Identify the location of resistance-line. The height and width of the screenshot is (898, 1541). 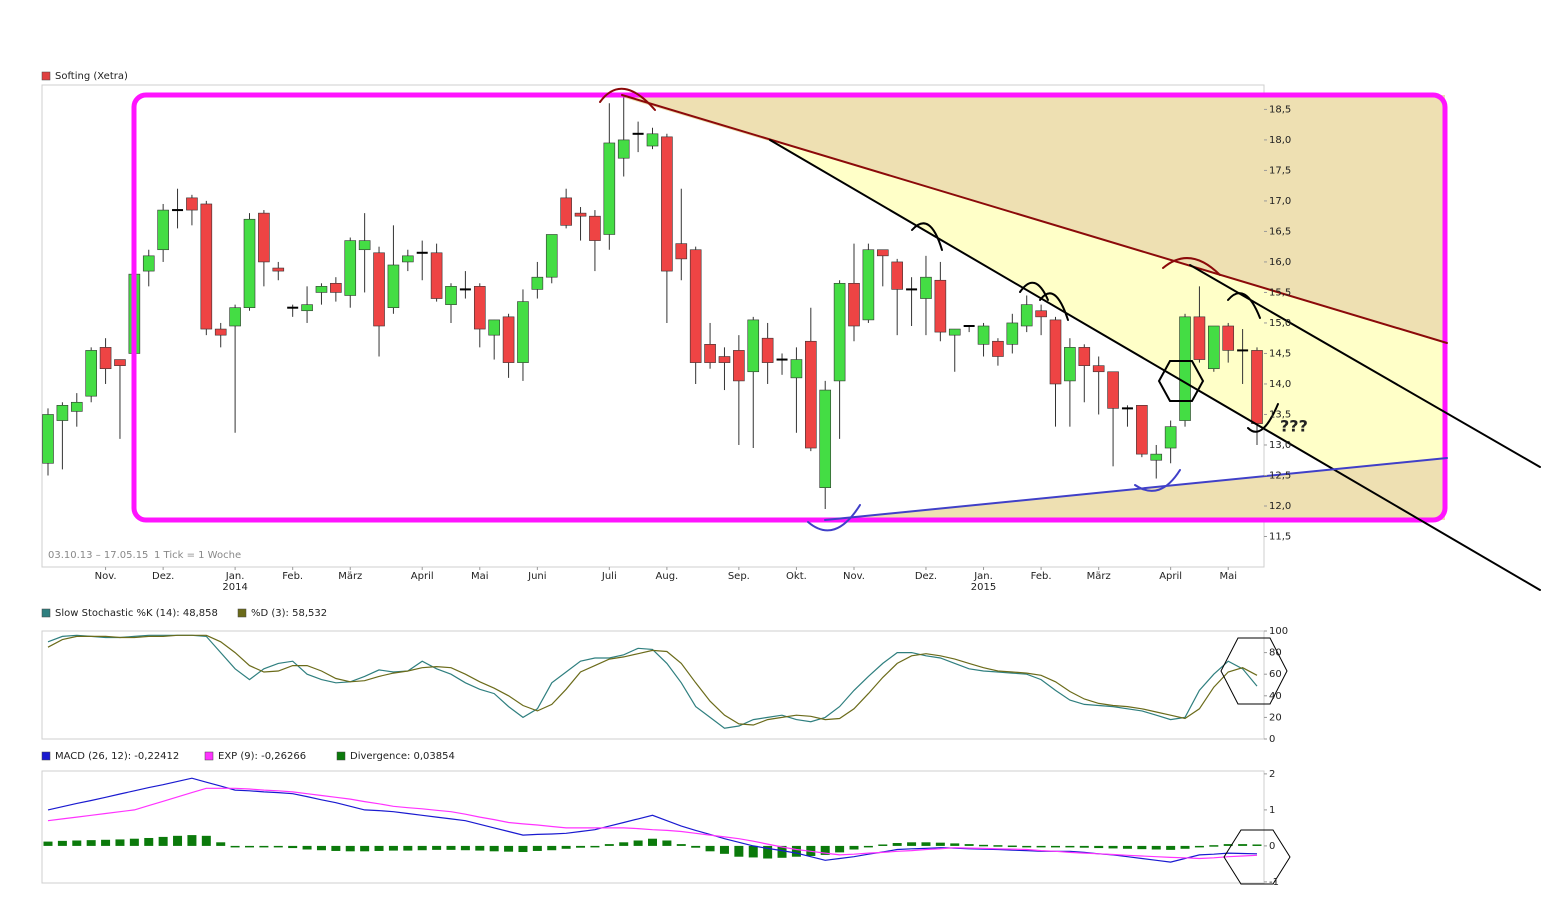
(1034, 219).